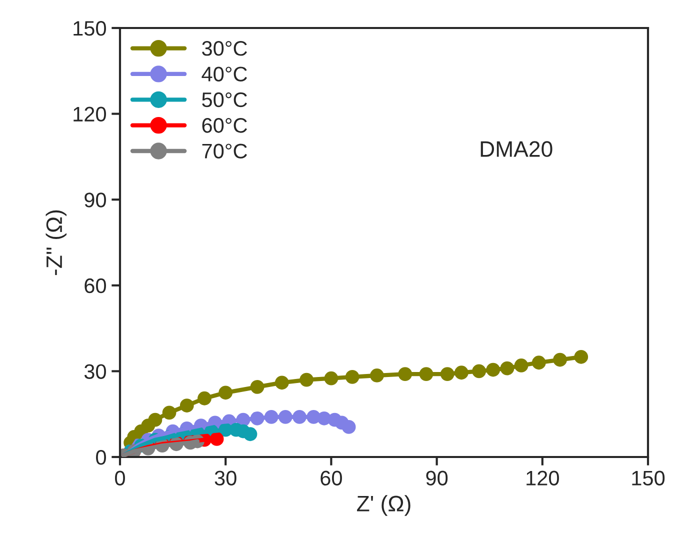 Image resolution: width=676 pixels, height=543 pixels. What do you see at coordinates (331, 478) in the screenshot?
I see `x-tick-label: 60` at bounding box center [331, 478].